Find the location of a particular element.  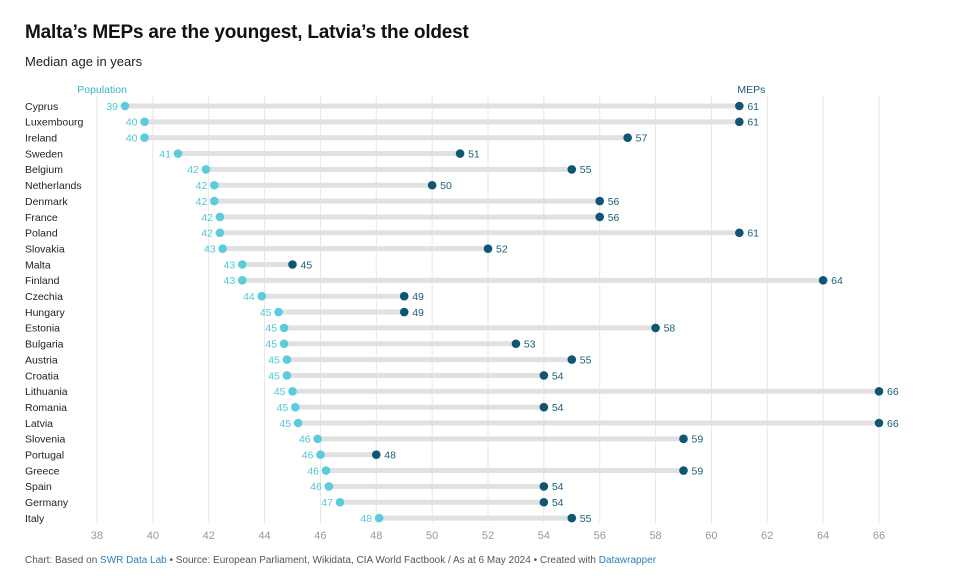

meps-value-label: 51 is located at coordinates (474, 154).